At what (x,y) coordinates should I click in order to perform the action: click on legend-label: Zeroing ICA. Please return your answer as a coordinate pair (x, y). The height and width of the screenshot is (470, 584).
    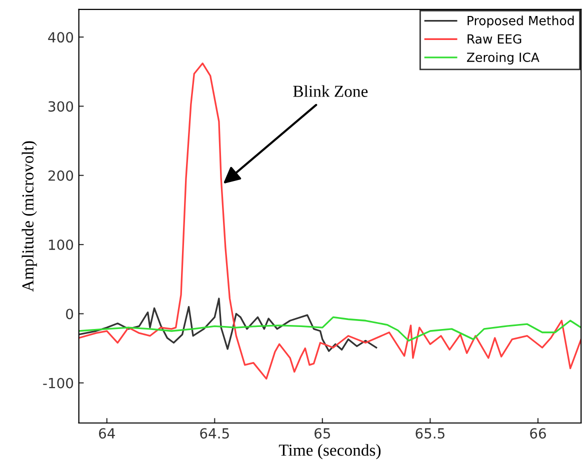
    Looking at the image, I should click on (503, 58).